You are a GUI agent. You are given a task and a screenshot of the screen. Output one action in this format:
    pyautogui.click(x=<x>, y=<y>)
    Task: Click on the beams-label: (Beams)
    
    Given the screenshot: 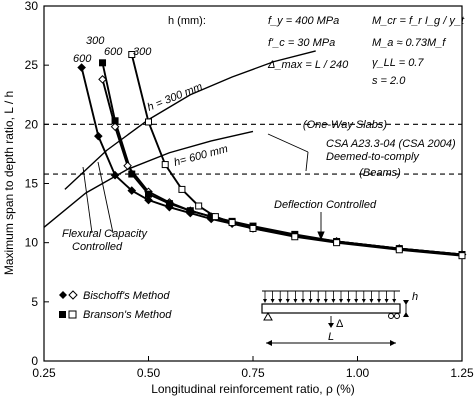 What is the action you would take?
    pyautogui.click(x=380, y=173)
    